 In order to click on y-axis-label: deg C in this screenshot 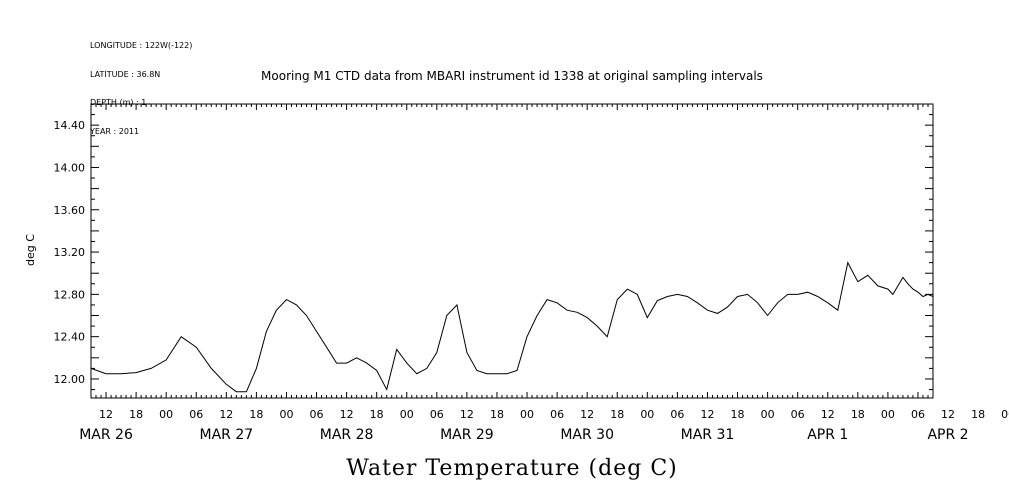, I will do `click(30, 250)`.